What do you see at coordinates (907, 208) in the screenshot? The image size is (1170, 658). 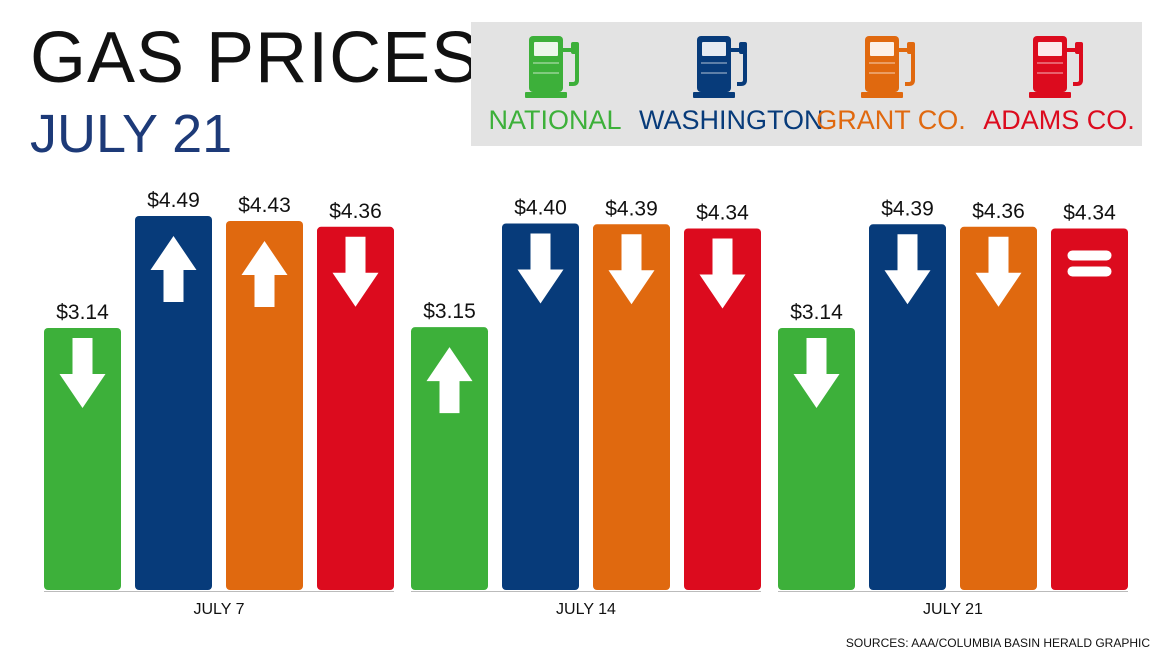 I see `value-label-washington-july-21: $4.39` at bounding box center [907, 208].